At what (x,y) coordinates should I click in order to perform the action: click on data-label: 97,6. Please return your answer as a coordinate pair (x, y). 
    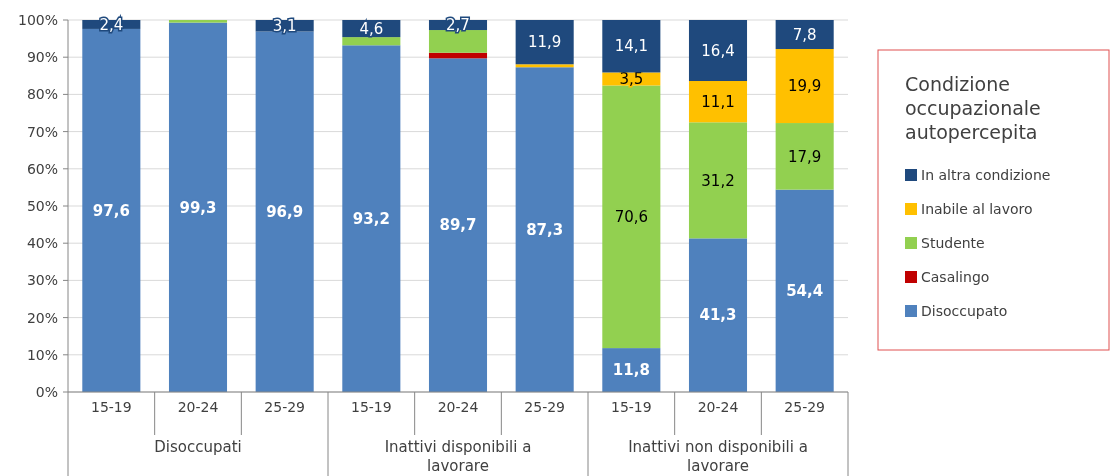
    Looking at the image, I should click on (111, 210).